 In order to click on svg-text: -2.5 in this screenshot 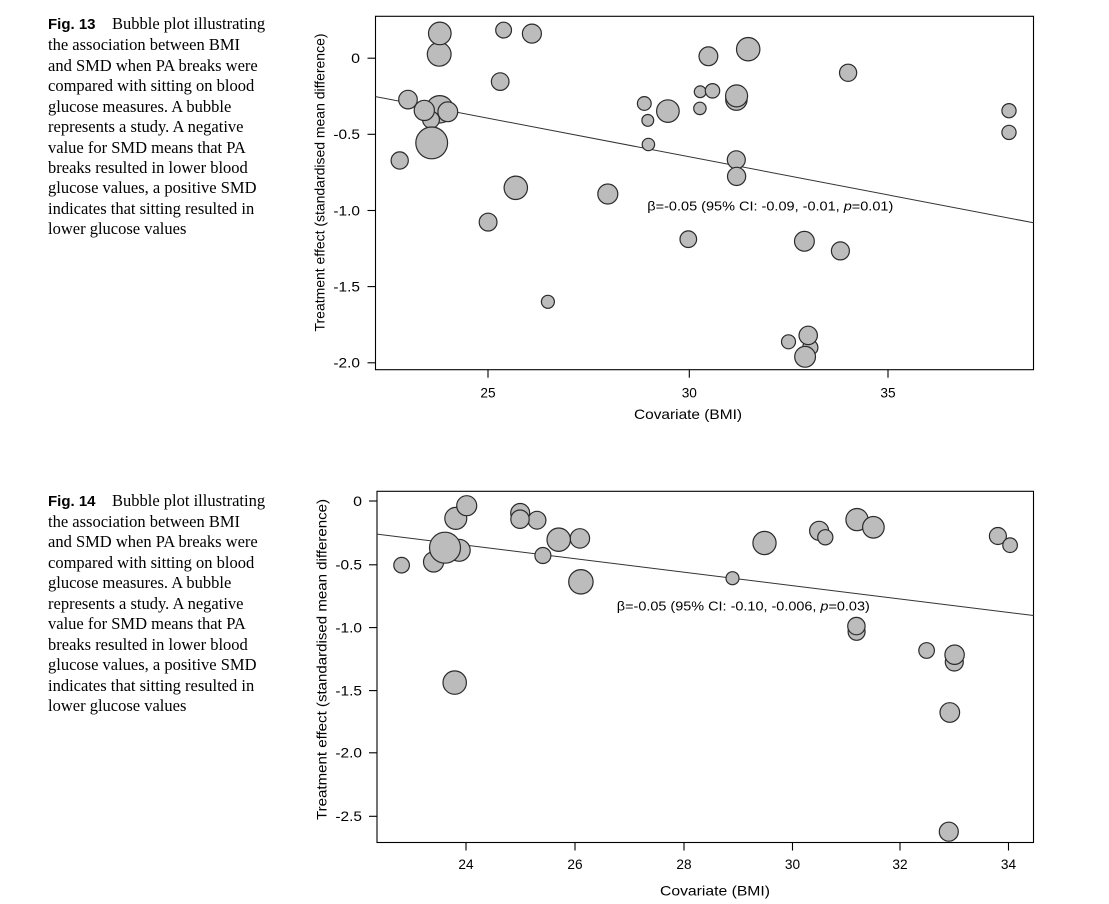, I will do `click(348, 816)`.